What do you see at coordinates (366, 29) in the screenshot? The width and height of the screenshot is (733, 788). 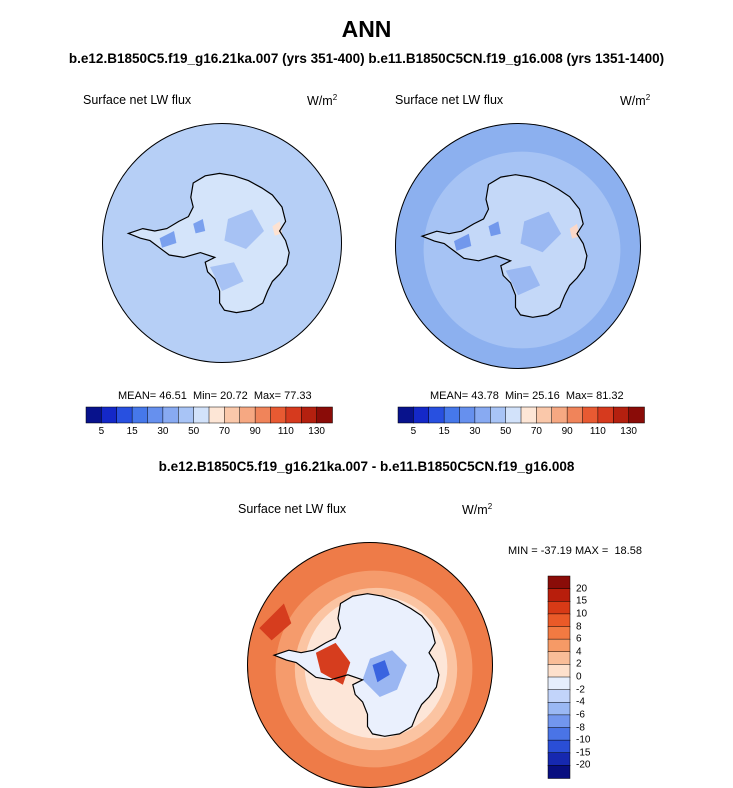 I see `main-title: ANN` at bounding box center [366, 29].